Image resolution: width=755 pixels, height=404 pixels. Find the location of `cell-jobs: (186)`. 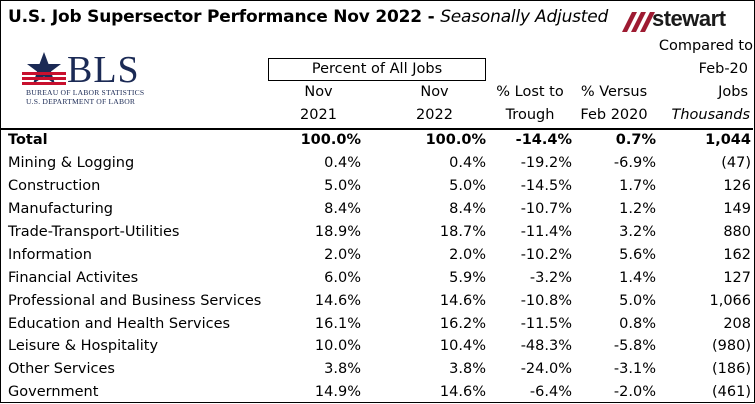

cell-jobs: (186) is located at coordinates (731, 369).